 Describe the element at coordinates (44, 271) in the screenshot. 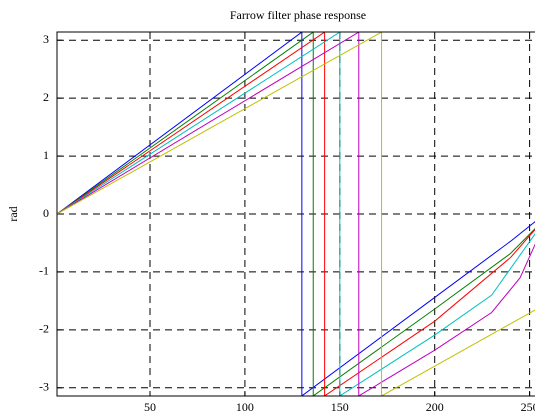

I see `y-tick-label: -1` at that location.